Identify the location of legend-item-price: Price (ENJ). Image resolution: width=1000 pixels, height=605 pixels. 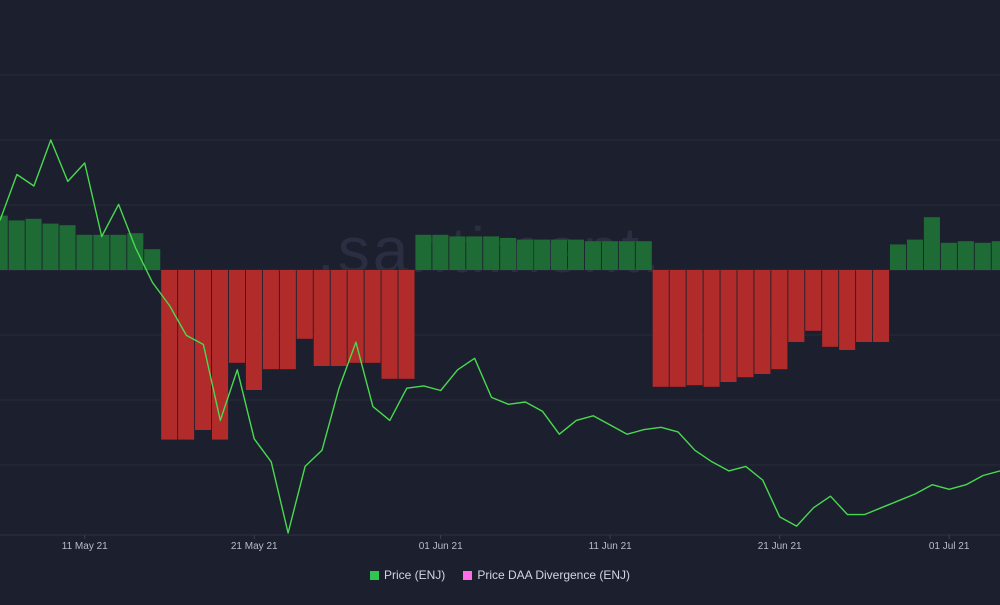
(407, 575).